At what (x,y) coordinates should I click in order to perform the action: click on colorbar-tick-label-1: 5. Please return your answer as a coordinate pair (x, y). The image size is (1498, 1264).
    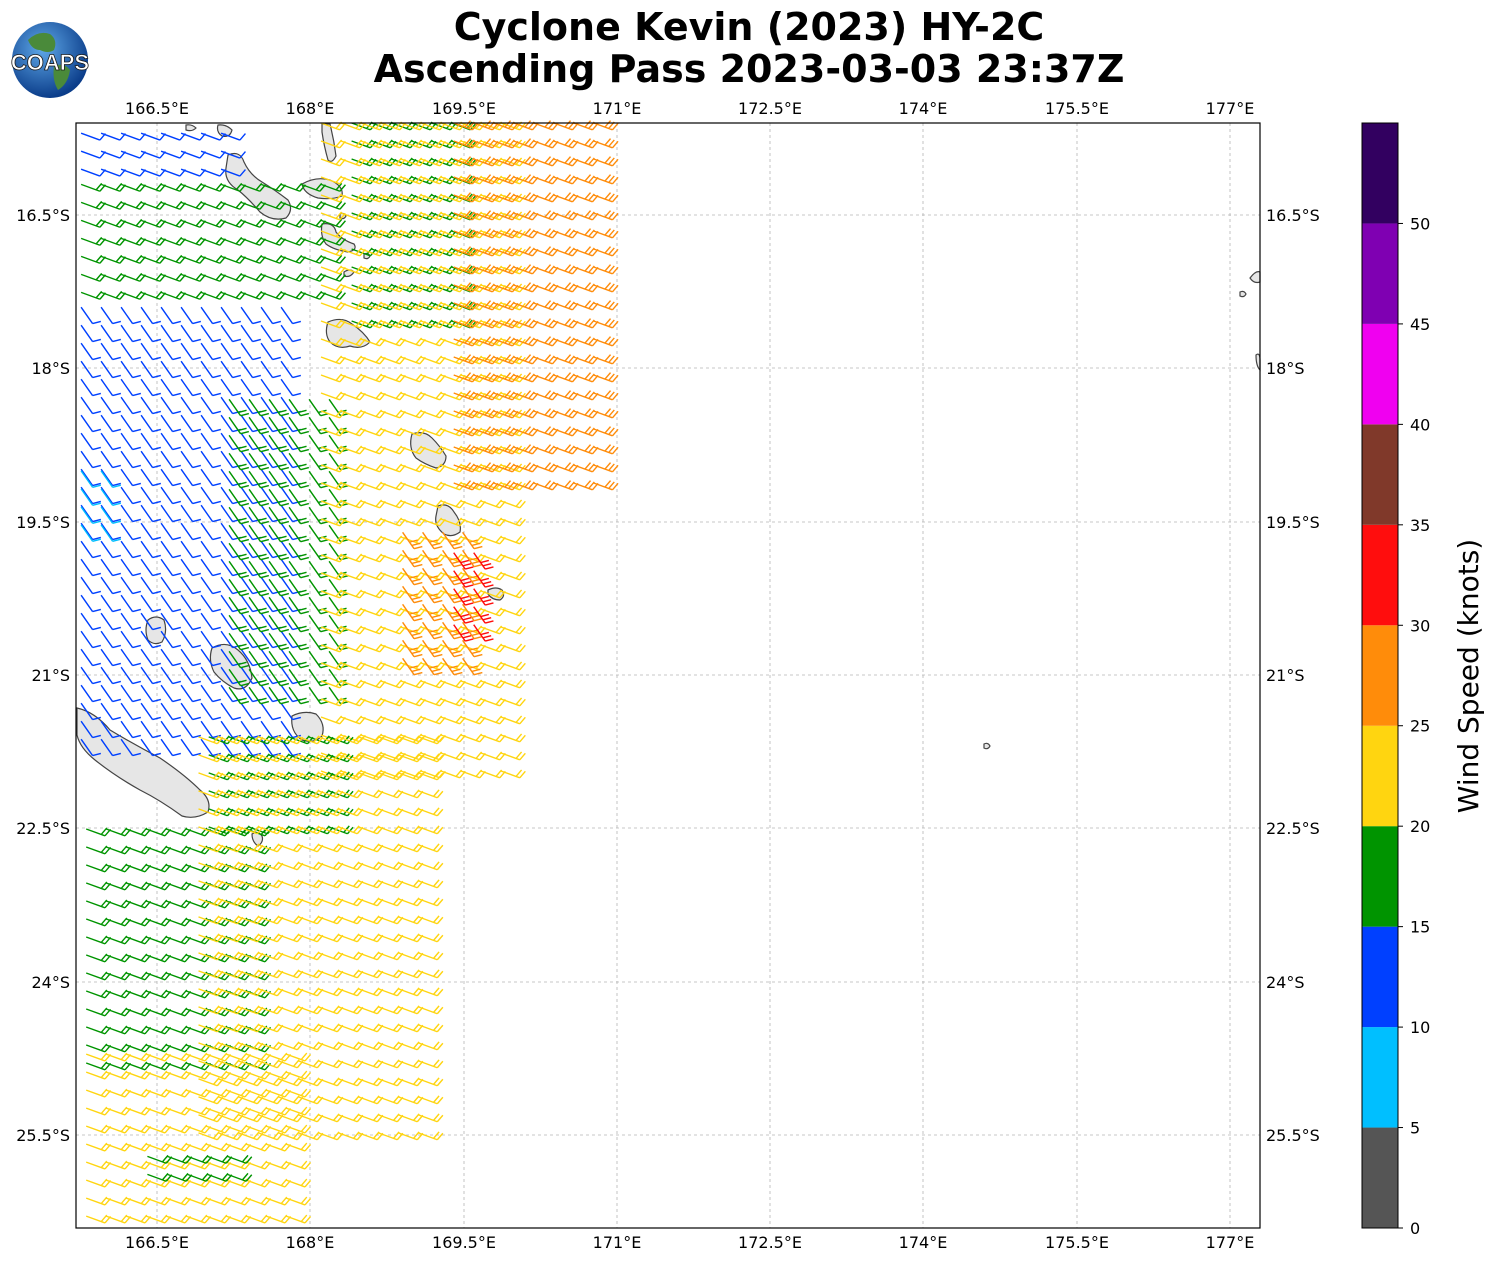
    Looking at the image, I should click on (1415, 1128).